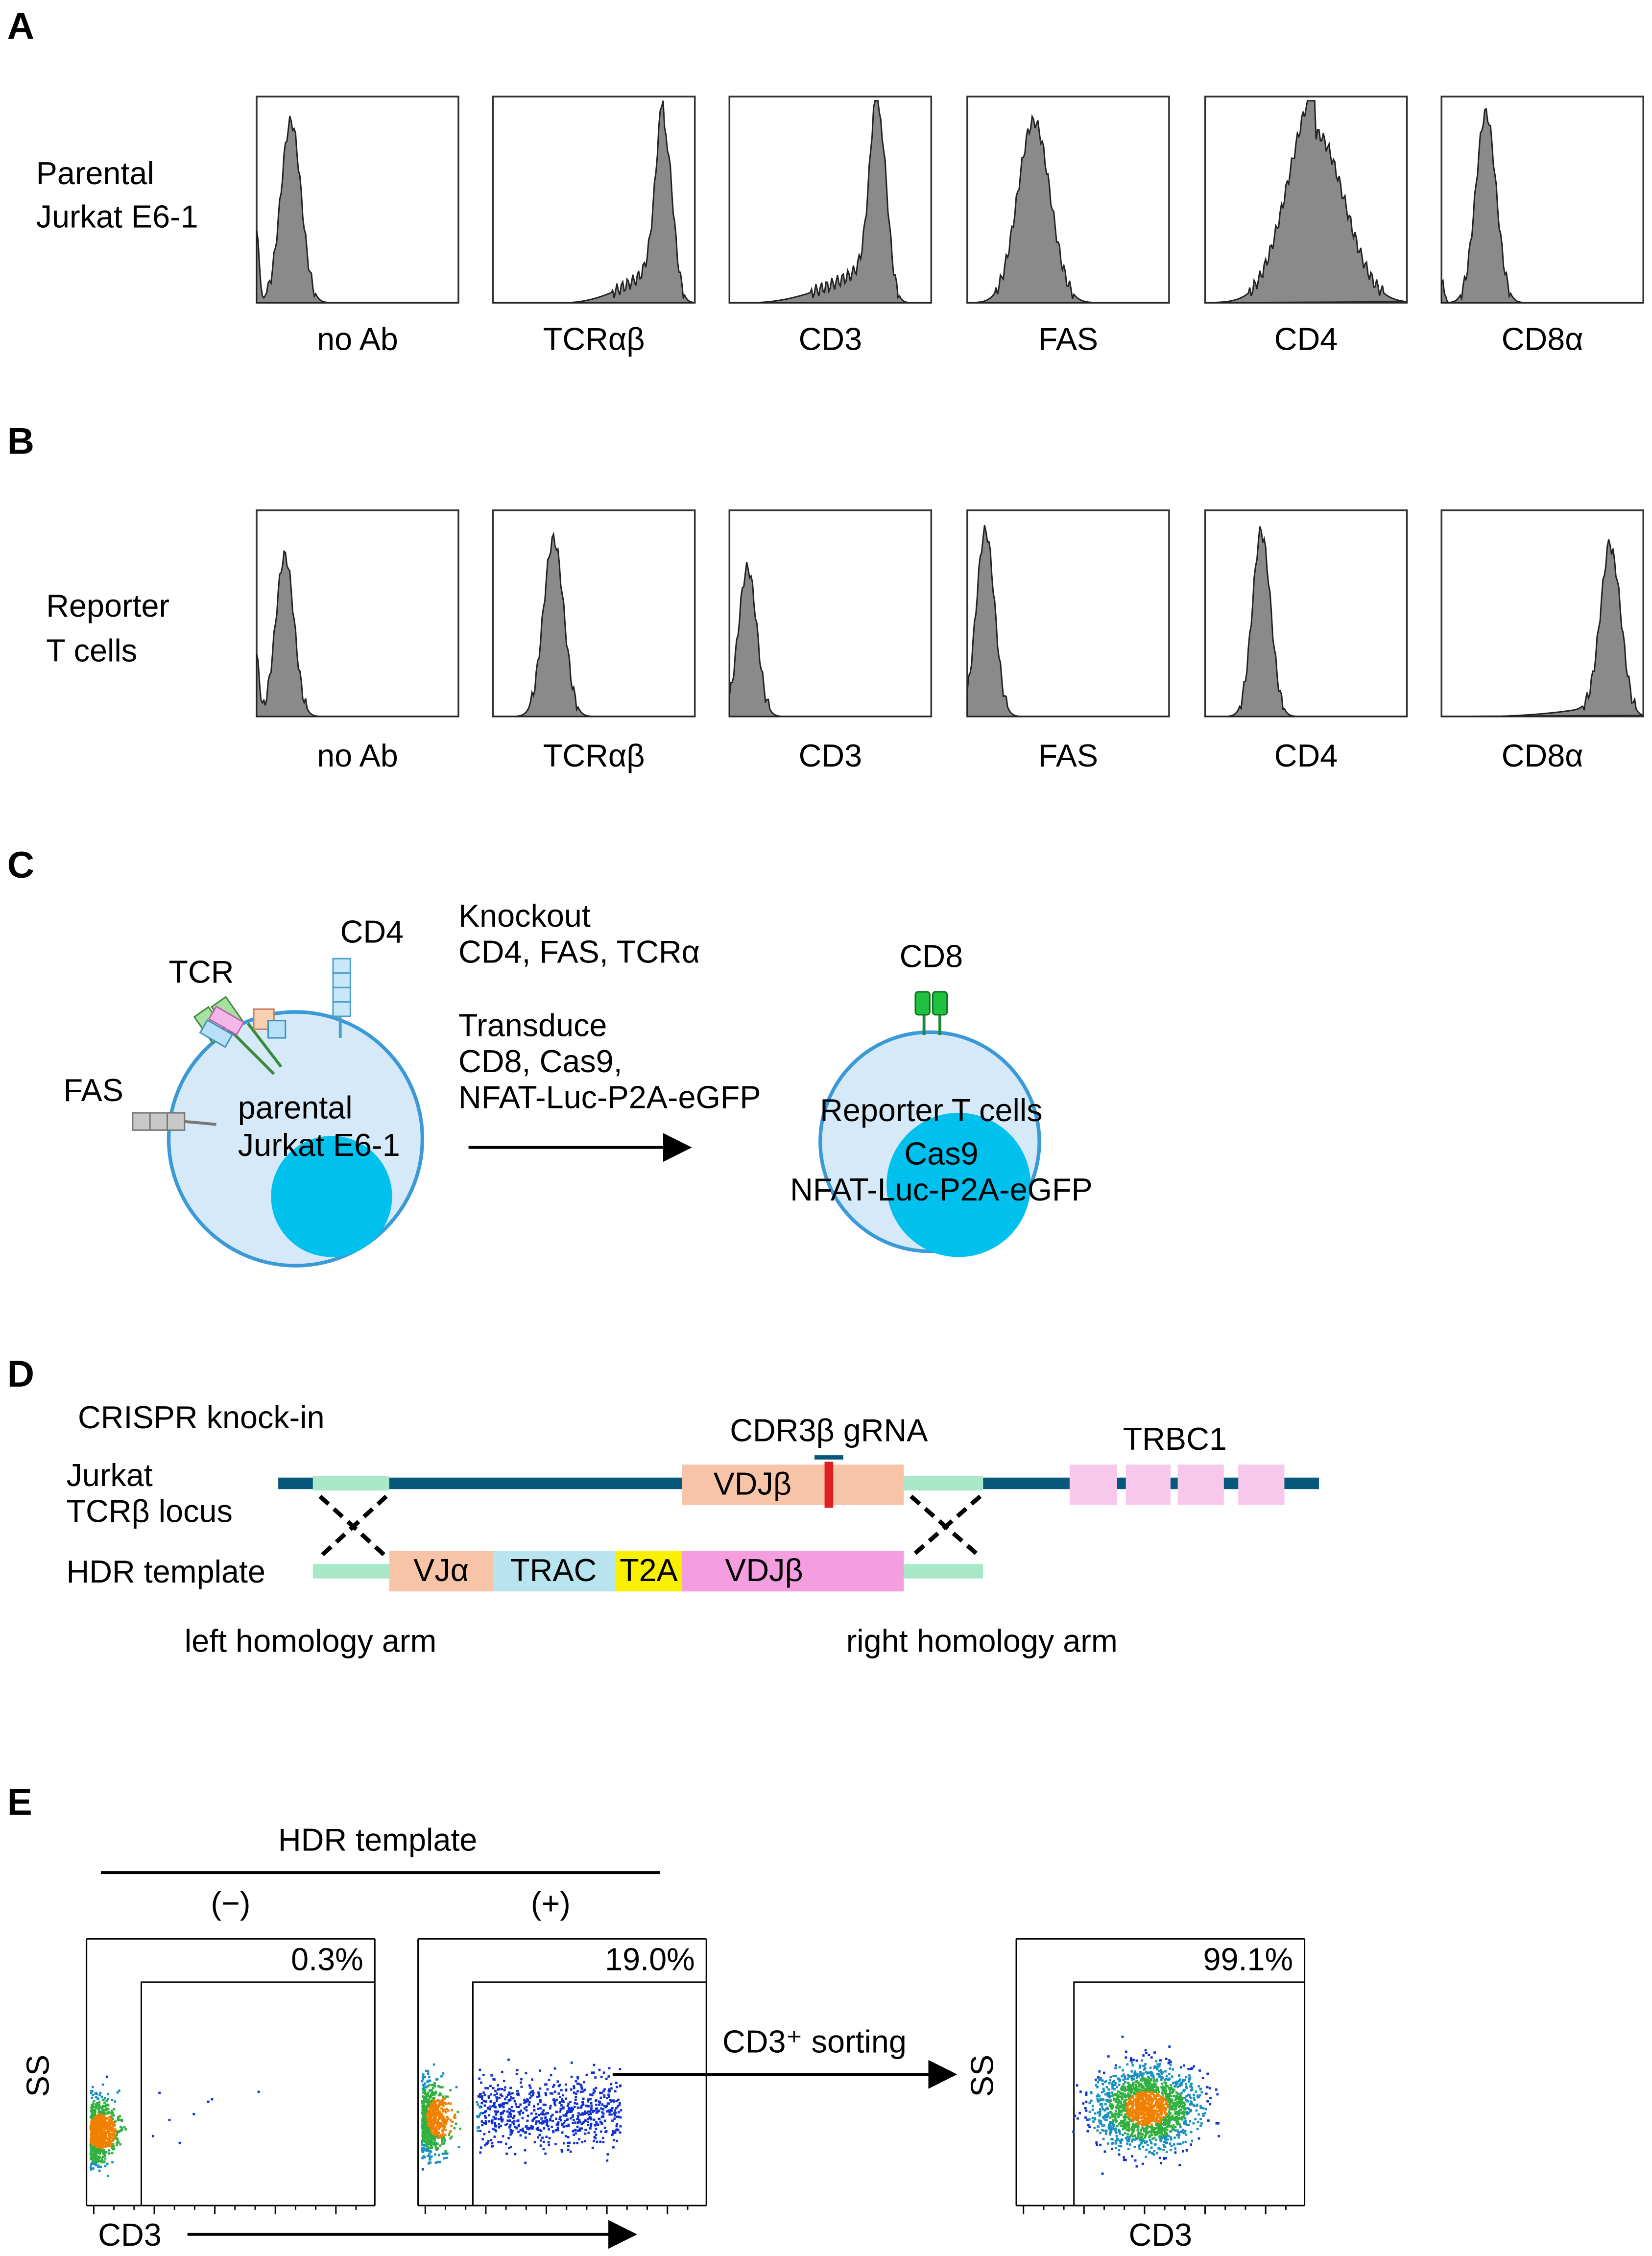  Describe the element at coordinates (650, 1959) in the screenshot. I see `gate-percent: 19.0%` at that location.